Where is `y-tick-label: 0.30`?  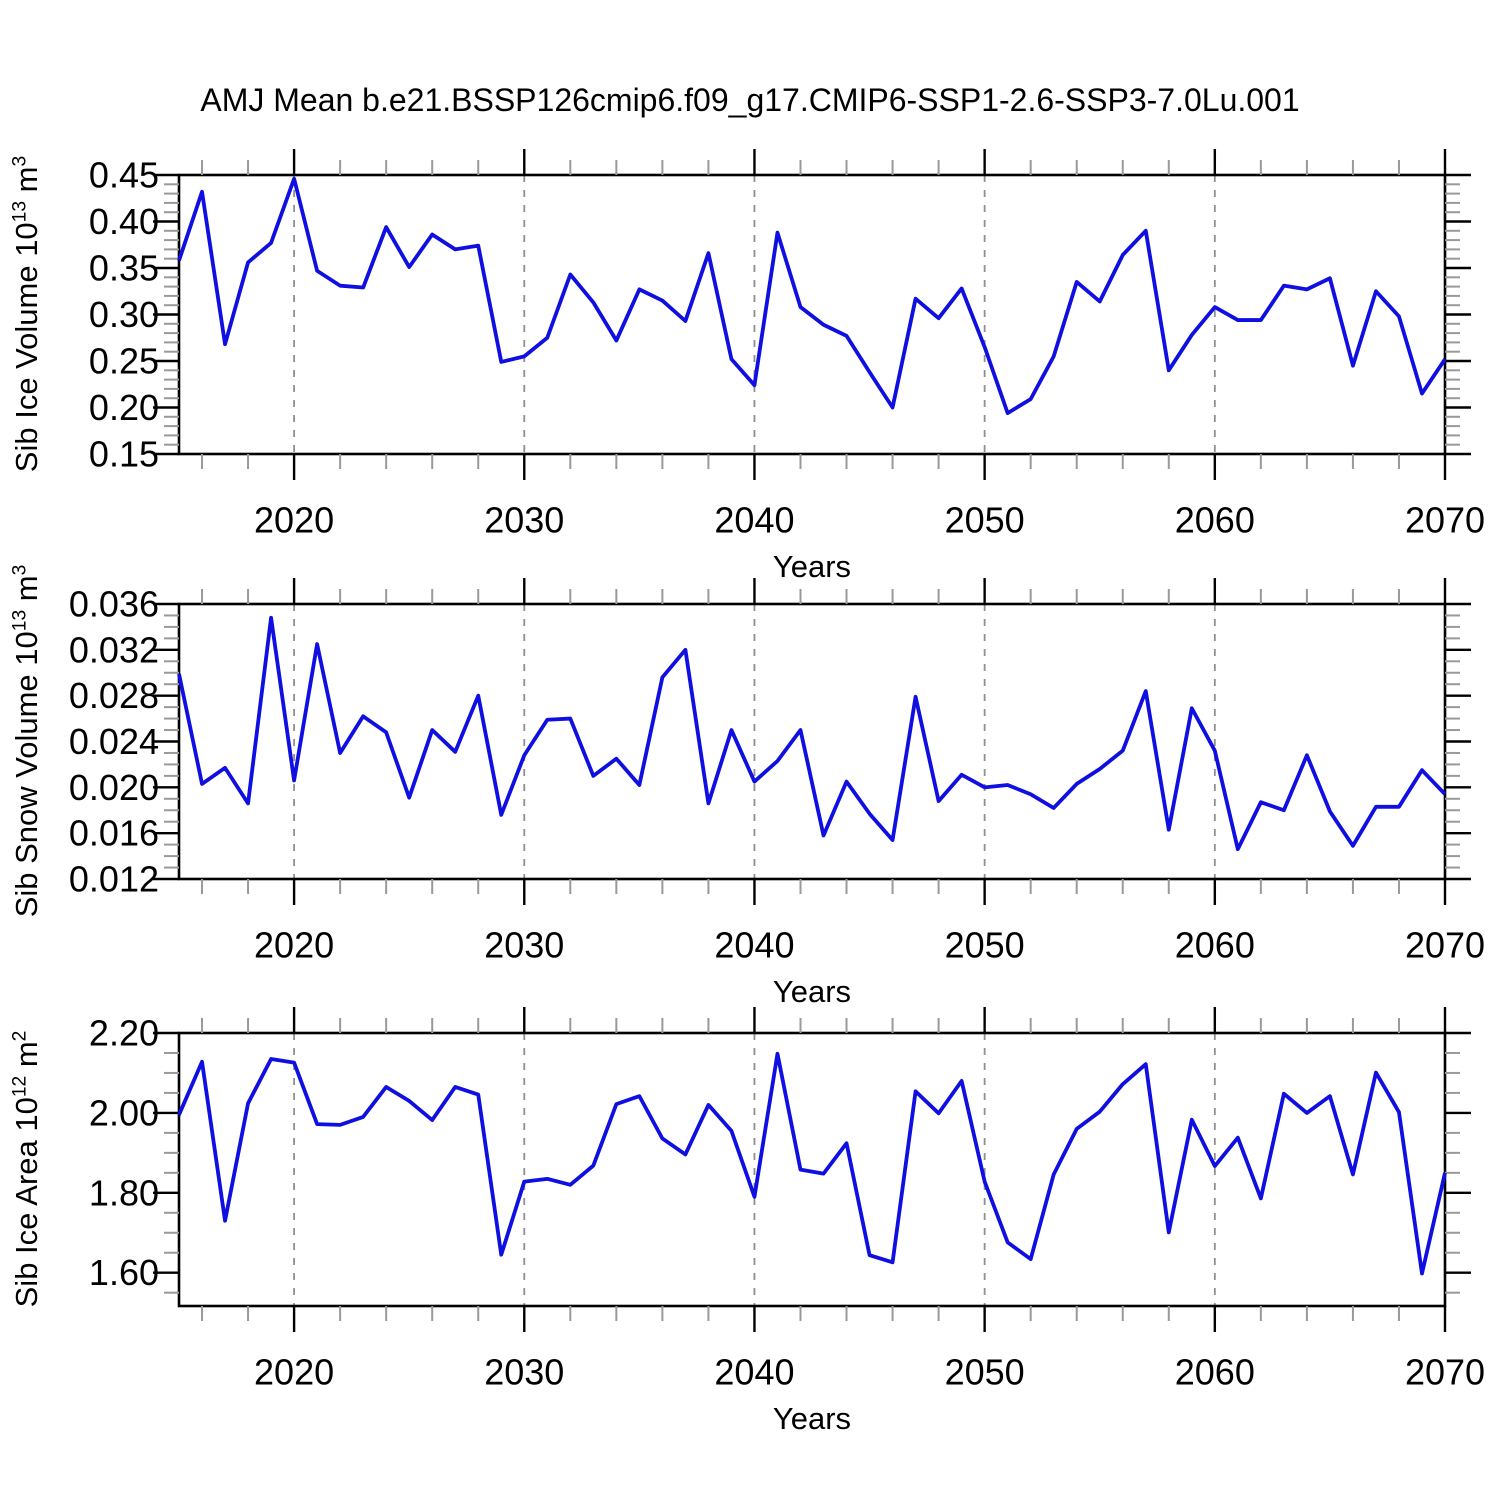 y-tick-label: 0.30 is located at coordinates (124, 314).